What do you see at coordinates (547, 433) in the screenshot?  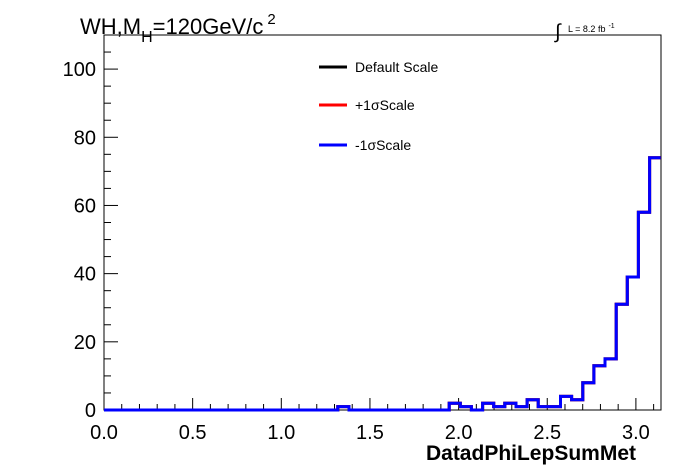 I see `x-tick-label: 2.5` at bounding box center [547, 433].